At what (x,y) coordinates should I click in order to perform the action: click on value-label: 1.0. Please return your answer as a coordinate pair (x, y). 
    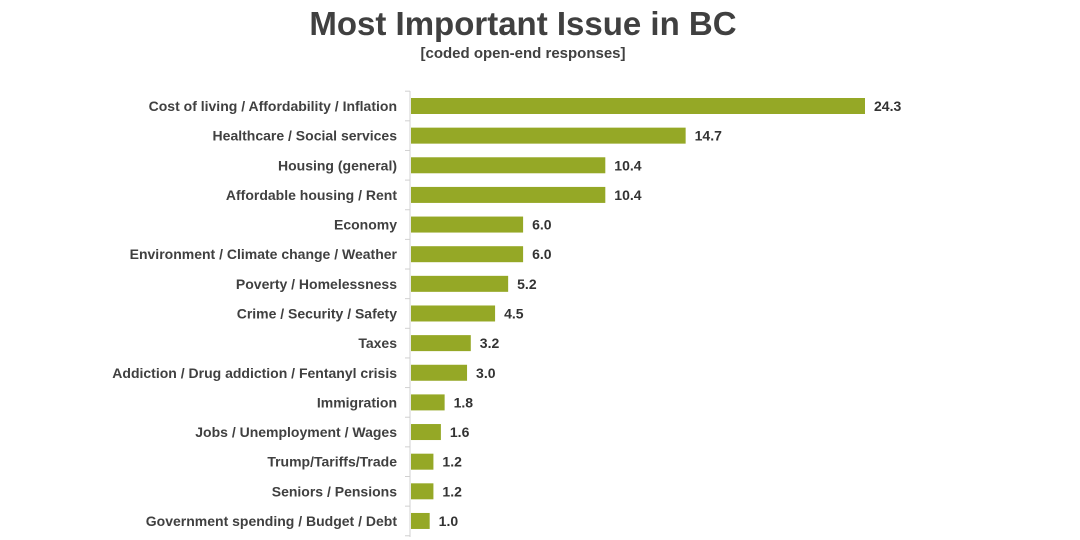
    Looking at the image, I should click on (449, 521).